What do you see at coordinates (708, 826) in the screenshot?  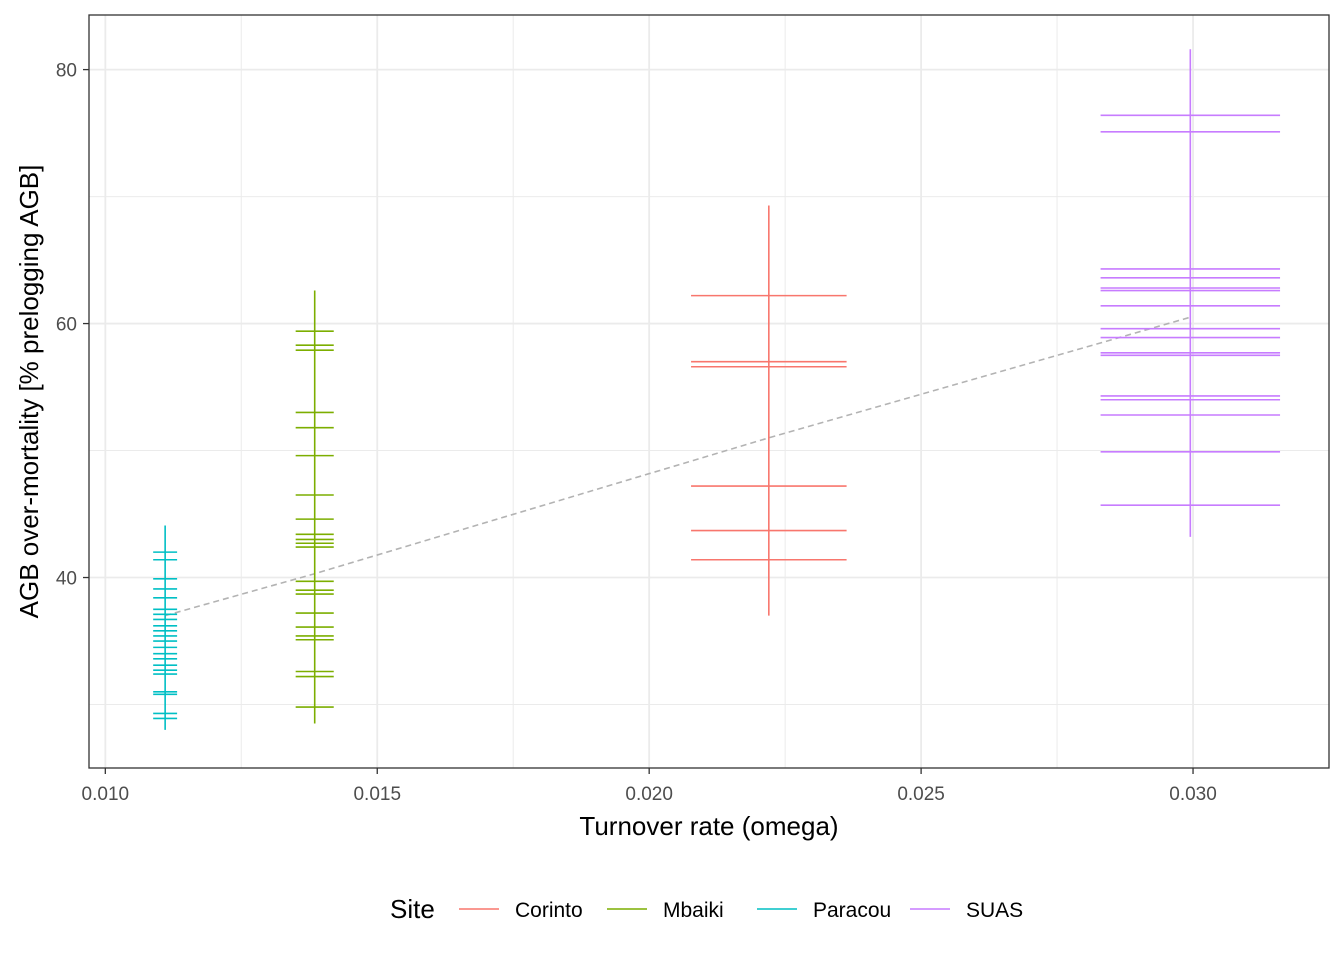 I see `x-axis-title: Turnover rate (omega)` at bounding box center [708, 826].